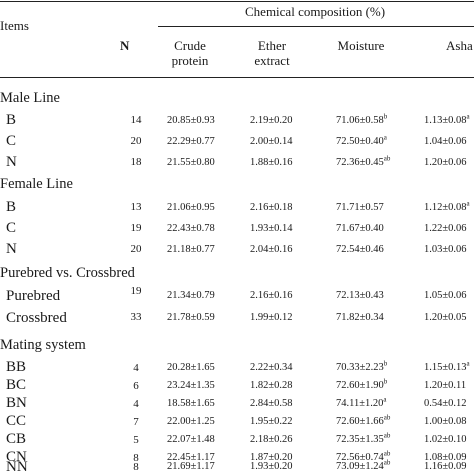 The height and width of the screenshot is (476, 474). What do you see at coordinates (237, 1) in the screenshot?
I see `top-rule` at bounding box center [237, 1].